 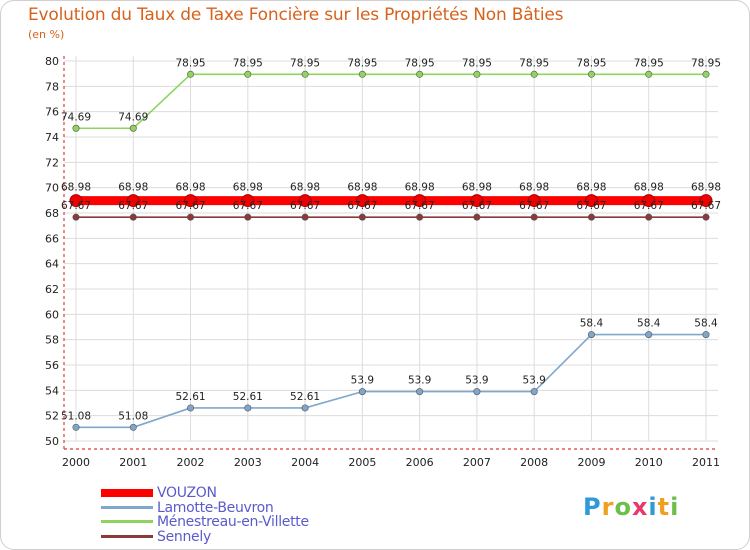 I want to click on x-tick-label: 2006, so click(x=420, y=462).